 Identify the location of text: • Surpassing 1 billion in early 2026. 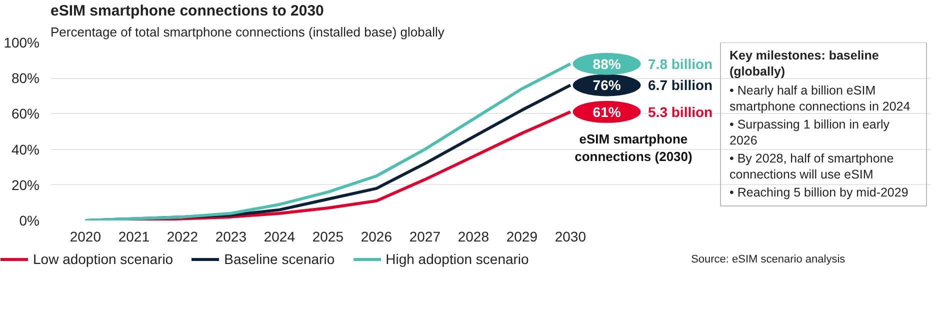
(810, 133).